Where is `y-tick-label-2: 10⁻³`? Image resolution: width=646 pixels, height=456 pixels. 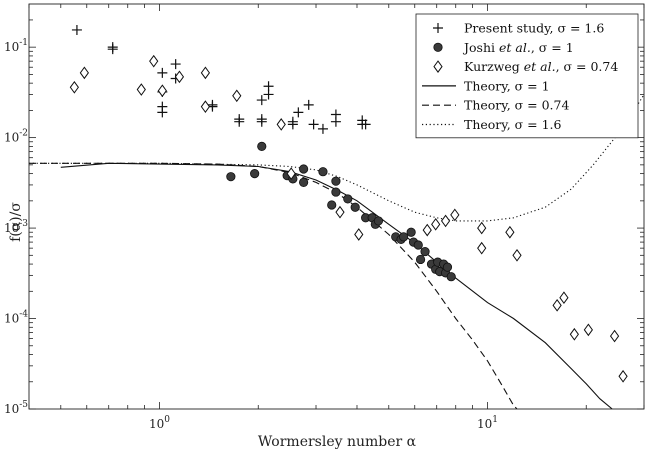 y-tick-label-2: 10⁻³ is located at coordinates (16, 227).